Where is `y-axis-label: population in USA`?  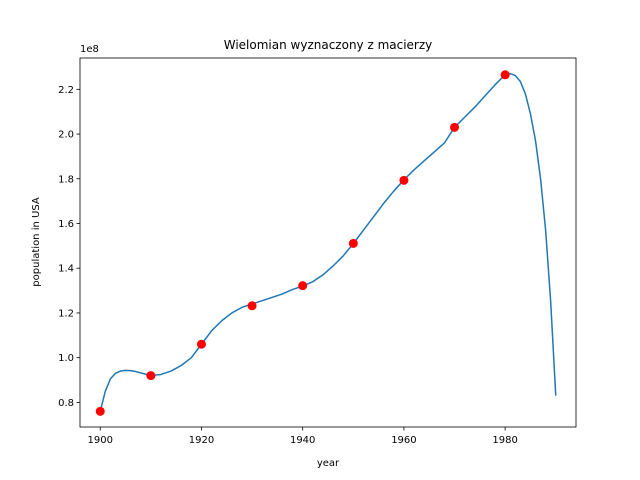 y-axis-label: population in USA is located at coordinates (36, 242).